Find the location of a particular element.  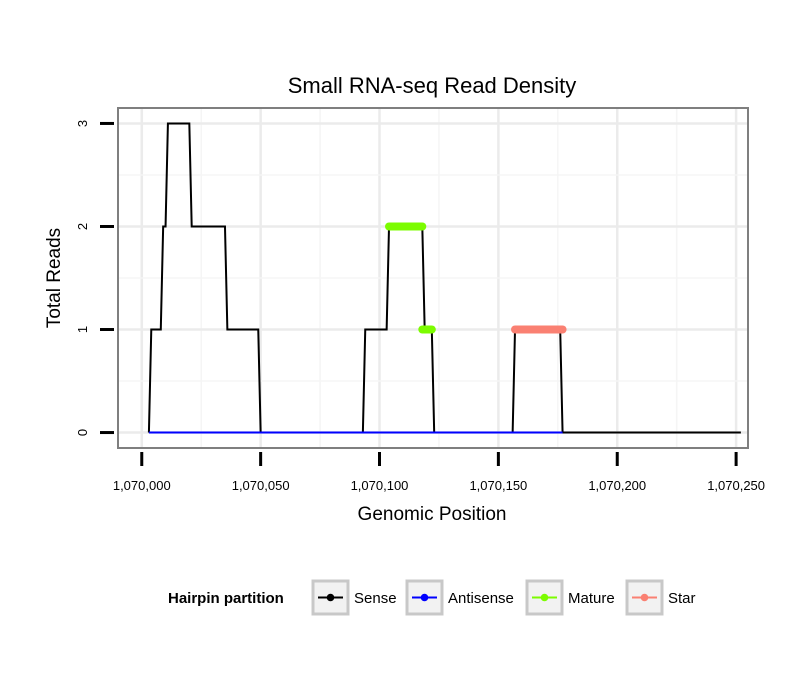

legend-label: Antisense is located at coordinates (481, 598).